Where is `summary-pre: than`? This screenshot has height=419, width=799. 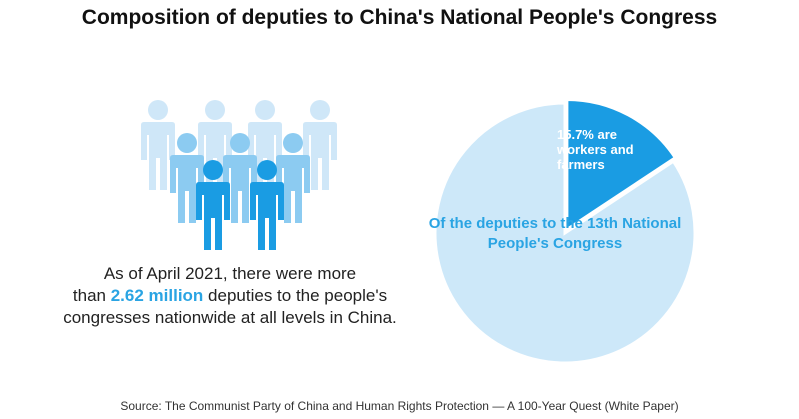
summary-pre: than is located at coordinates (89, 295).